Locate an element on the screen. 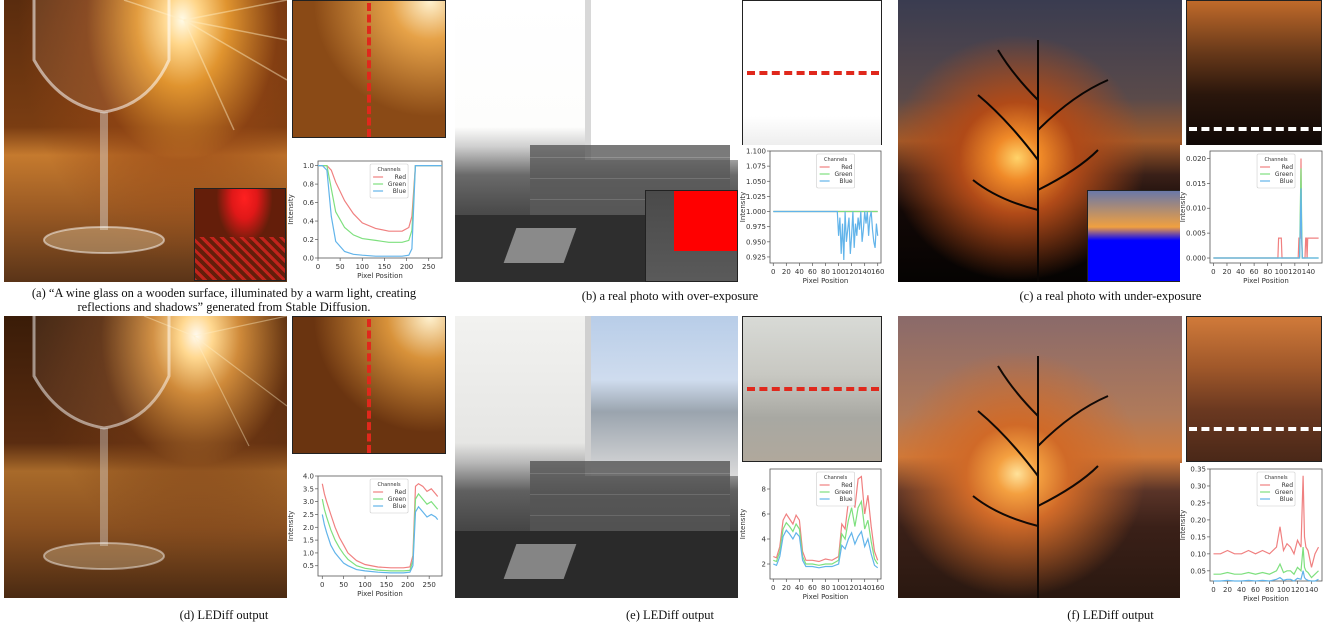 The height and width of the screenshot is (628, 1326). plant-silhouette is located at coordinates (1040, 161).